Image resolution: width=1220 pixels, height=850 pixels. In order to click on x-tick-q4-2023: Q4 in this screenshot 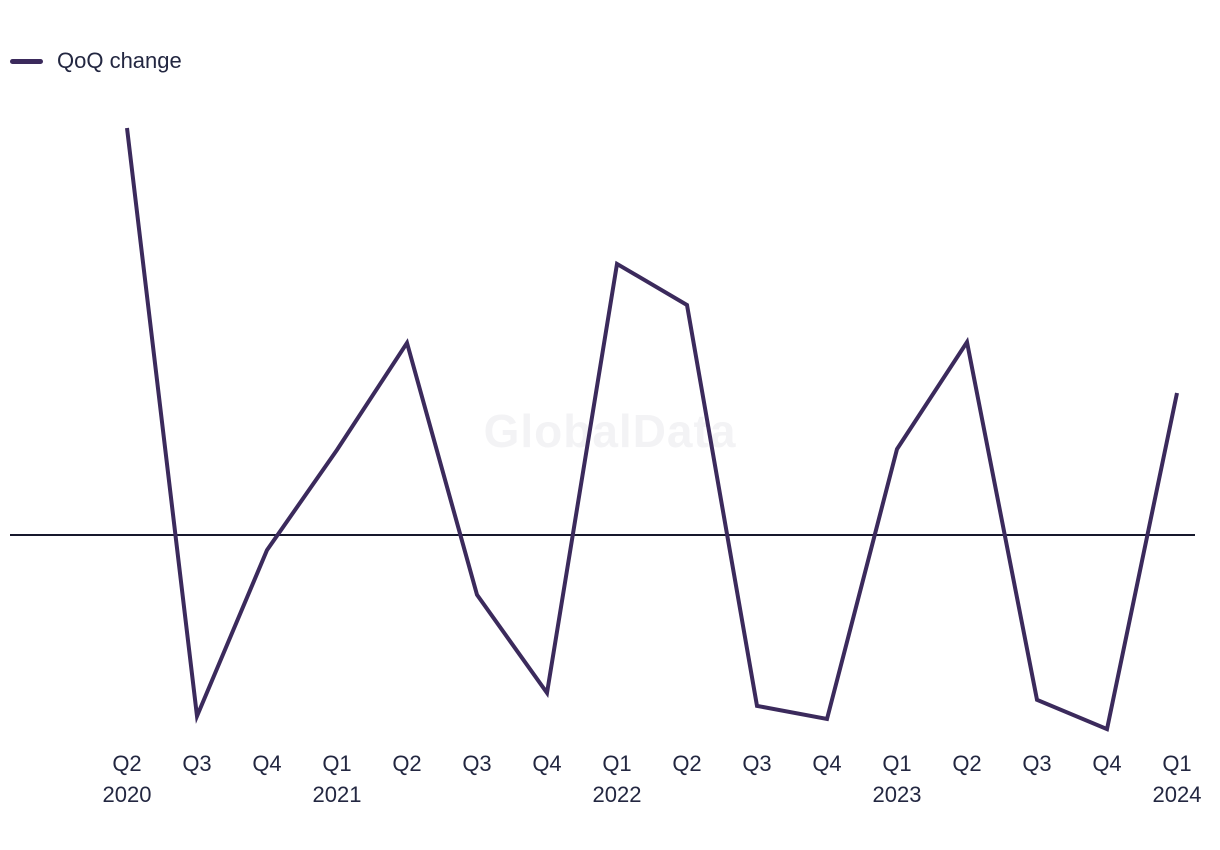, I will do `click(1107, 763)`.